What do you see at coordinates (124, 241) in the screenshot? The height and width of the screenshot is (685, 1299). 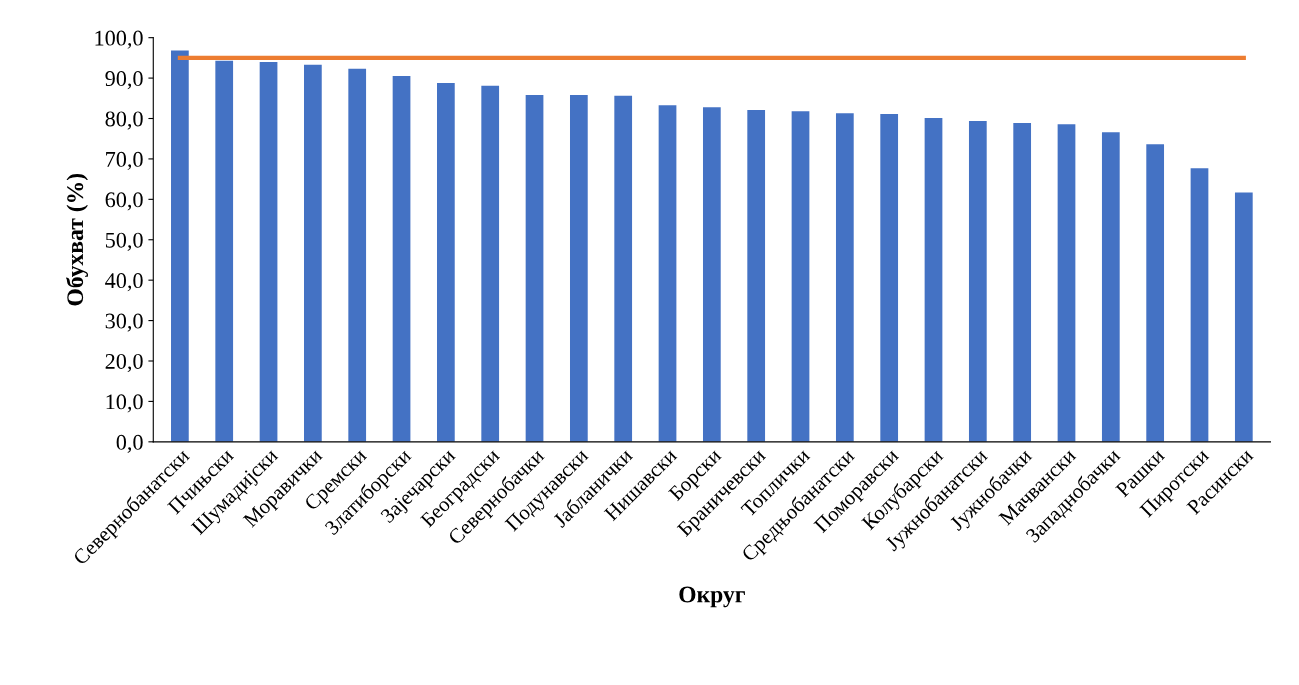 I see `y-tick-label: 50,0` at bounding box center [124, 241].